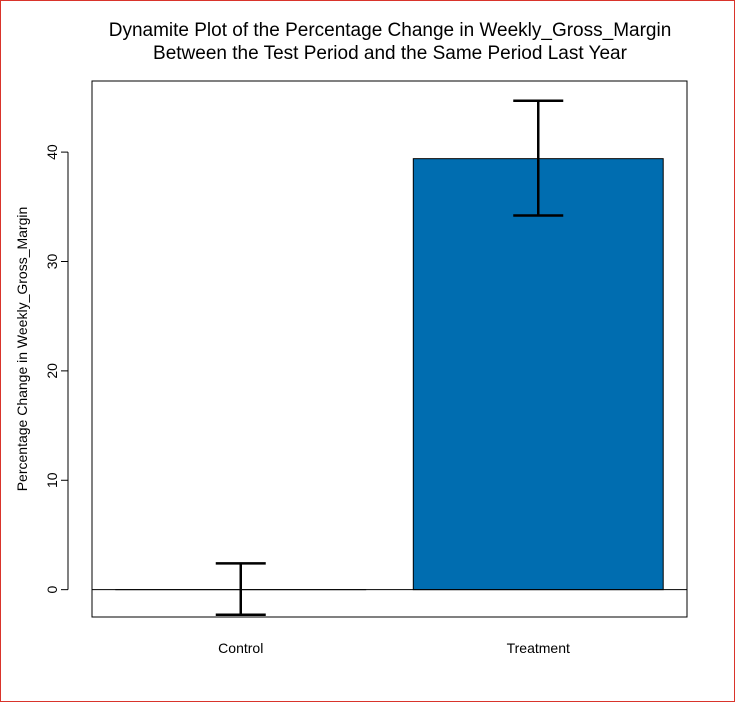 Image resolution: width=735 pixels, height=702 pixels. I want to click on x-category-label-treatment: Treatment, so click(538, 648).